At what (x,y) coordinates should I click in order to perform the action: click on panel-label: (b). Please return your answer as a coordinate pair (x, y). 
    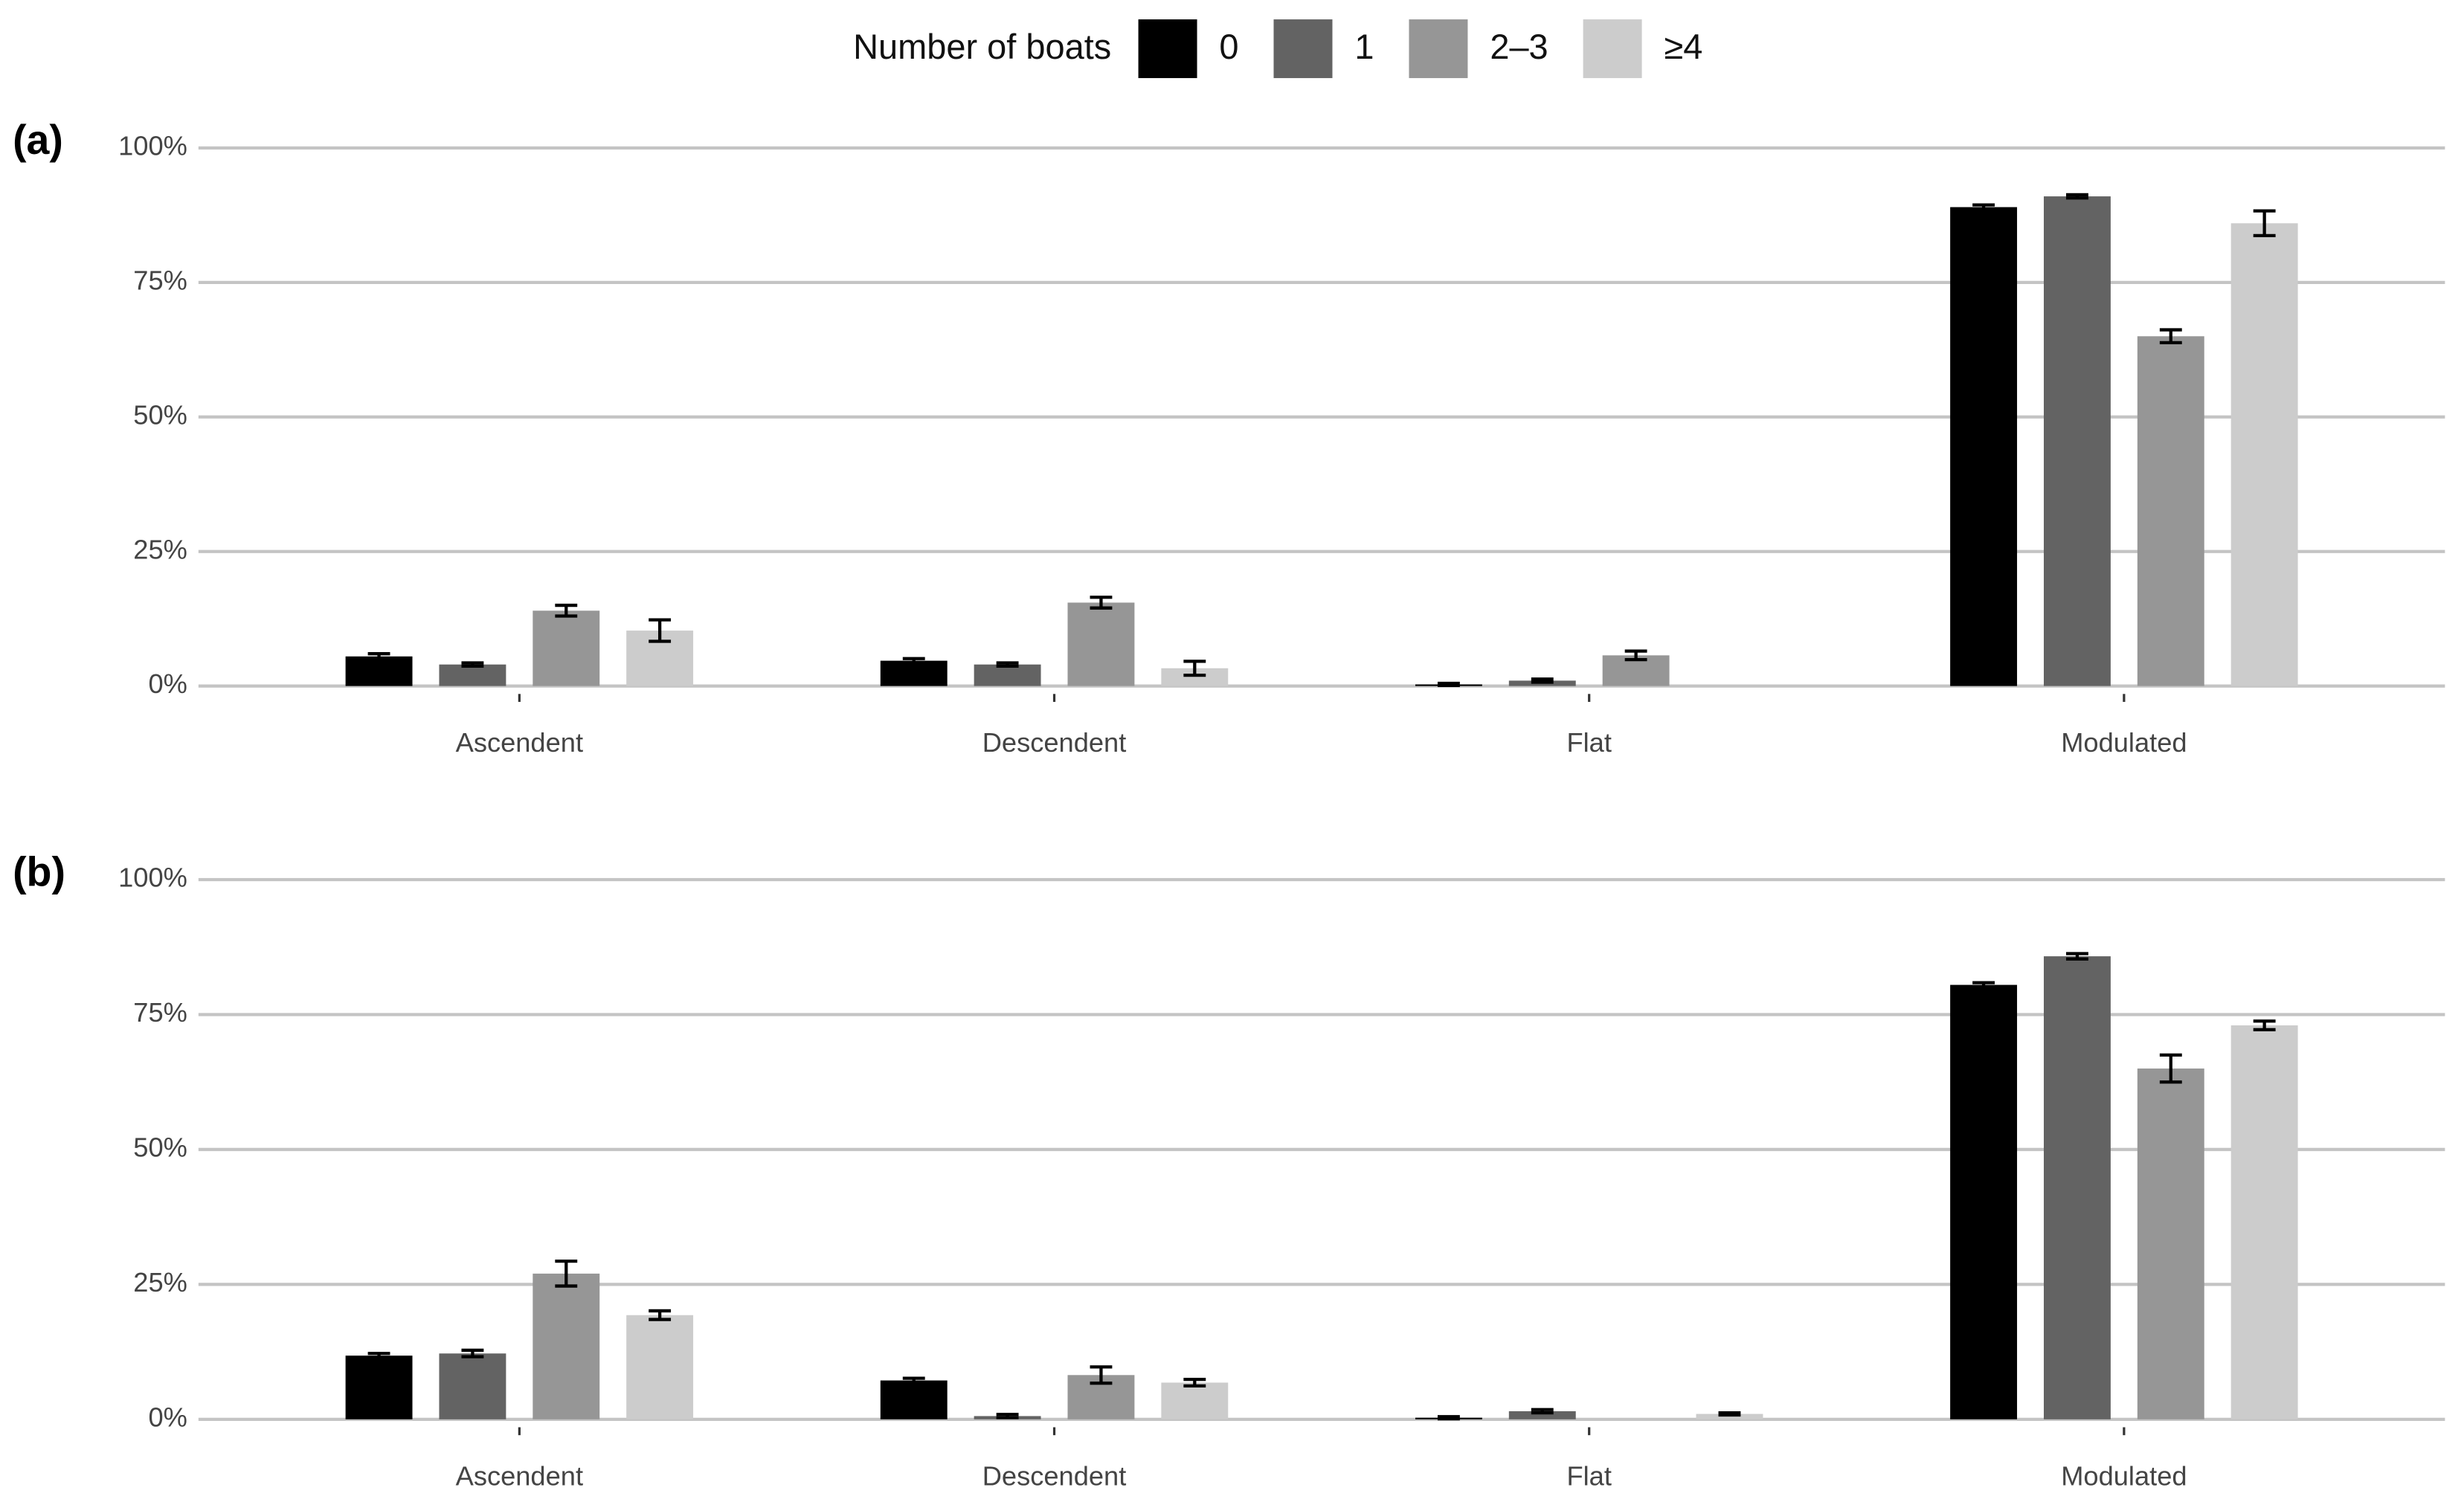
    Looking at the image, I should click on (39, 871).